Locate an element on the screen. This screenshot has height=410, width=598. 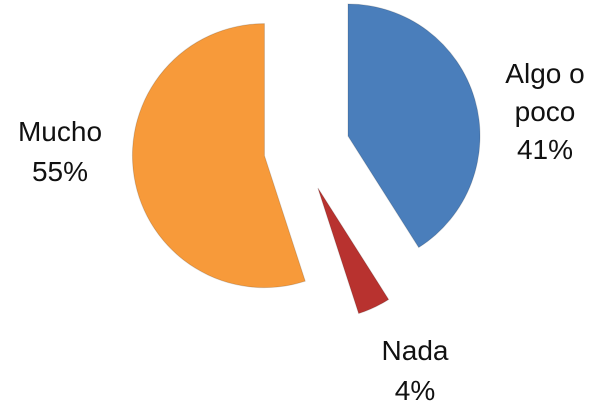
slice-label: Algo o poco is located at coordinates (545, 92).